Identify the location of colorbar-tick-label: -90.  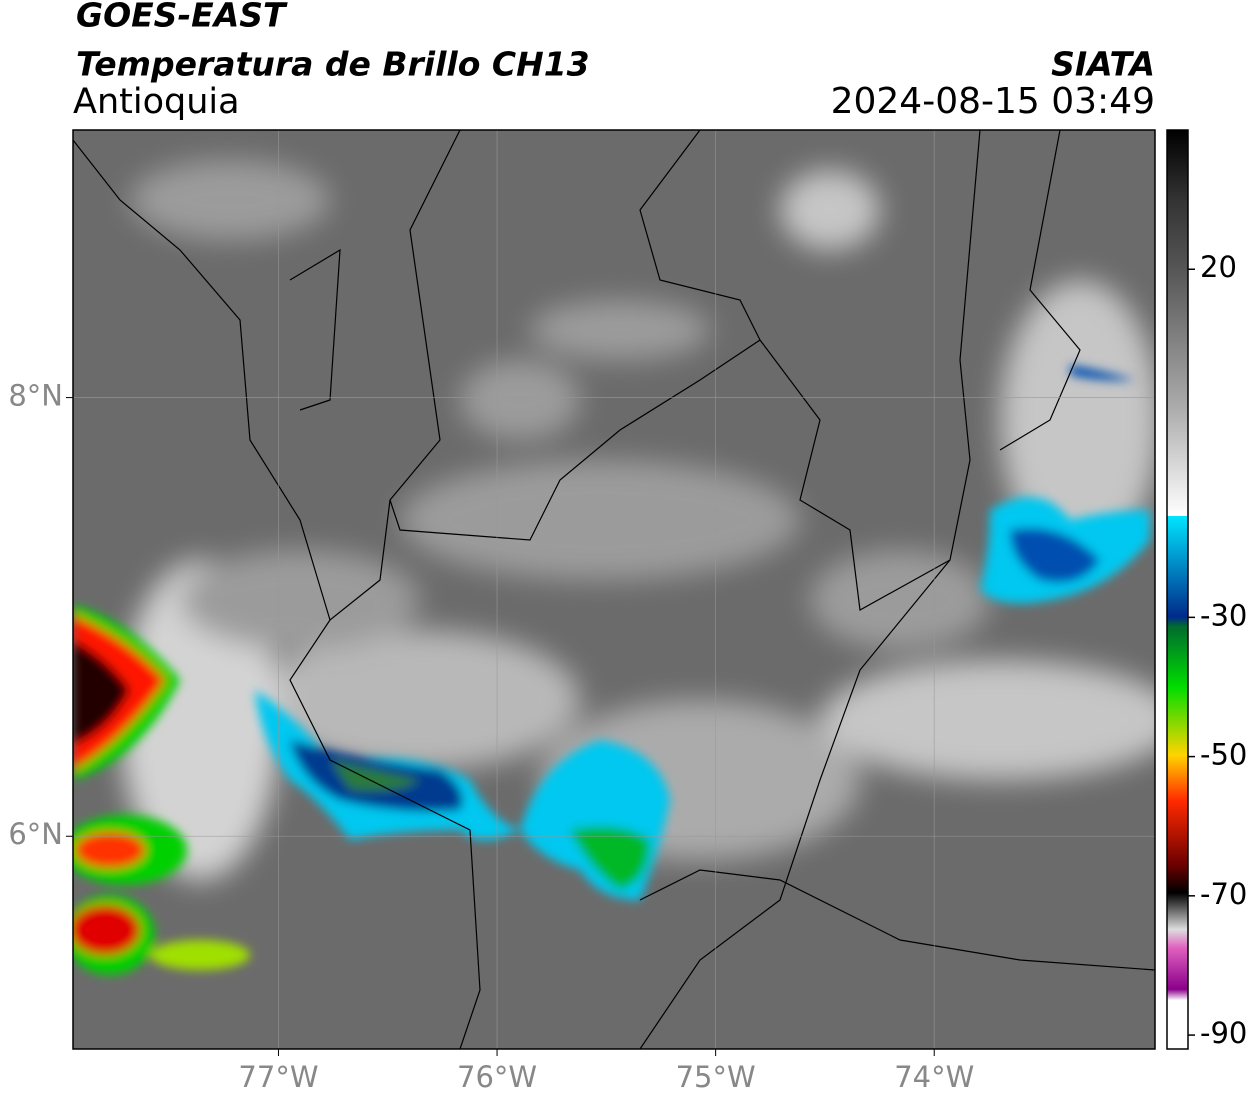
(1223, 1033).